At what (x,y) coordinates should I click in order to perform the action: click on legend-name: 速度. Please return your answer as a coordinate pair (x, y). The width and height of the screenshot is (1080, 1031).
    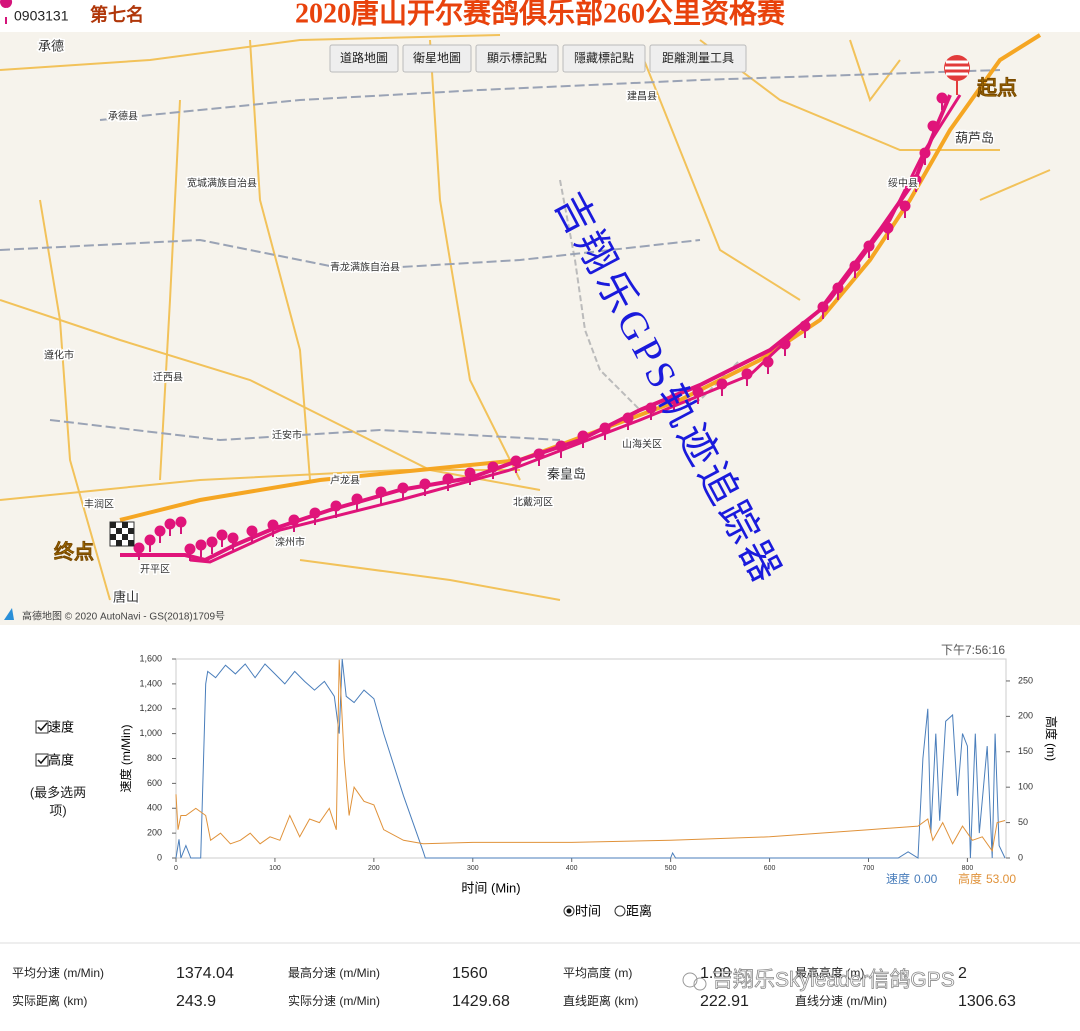
    Looking at the image, I should click on (898, 878).